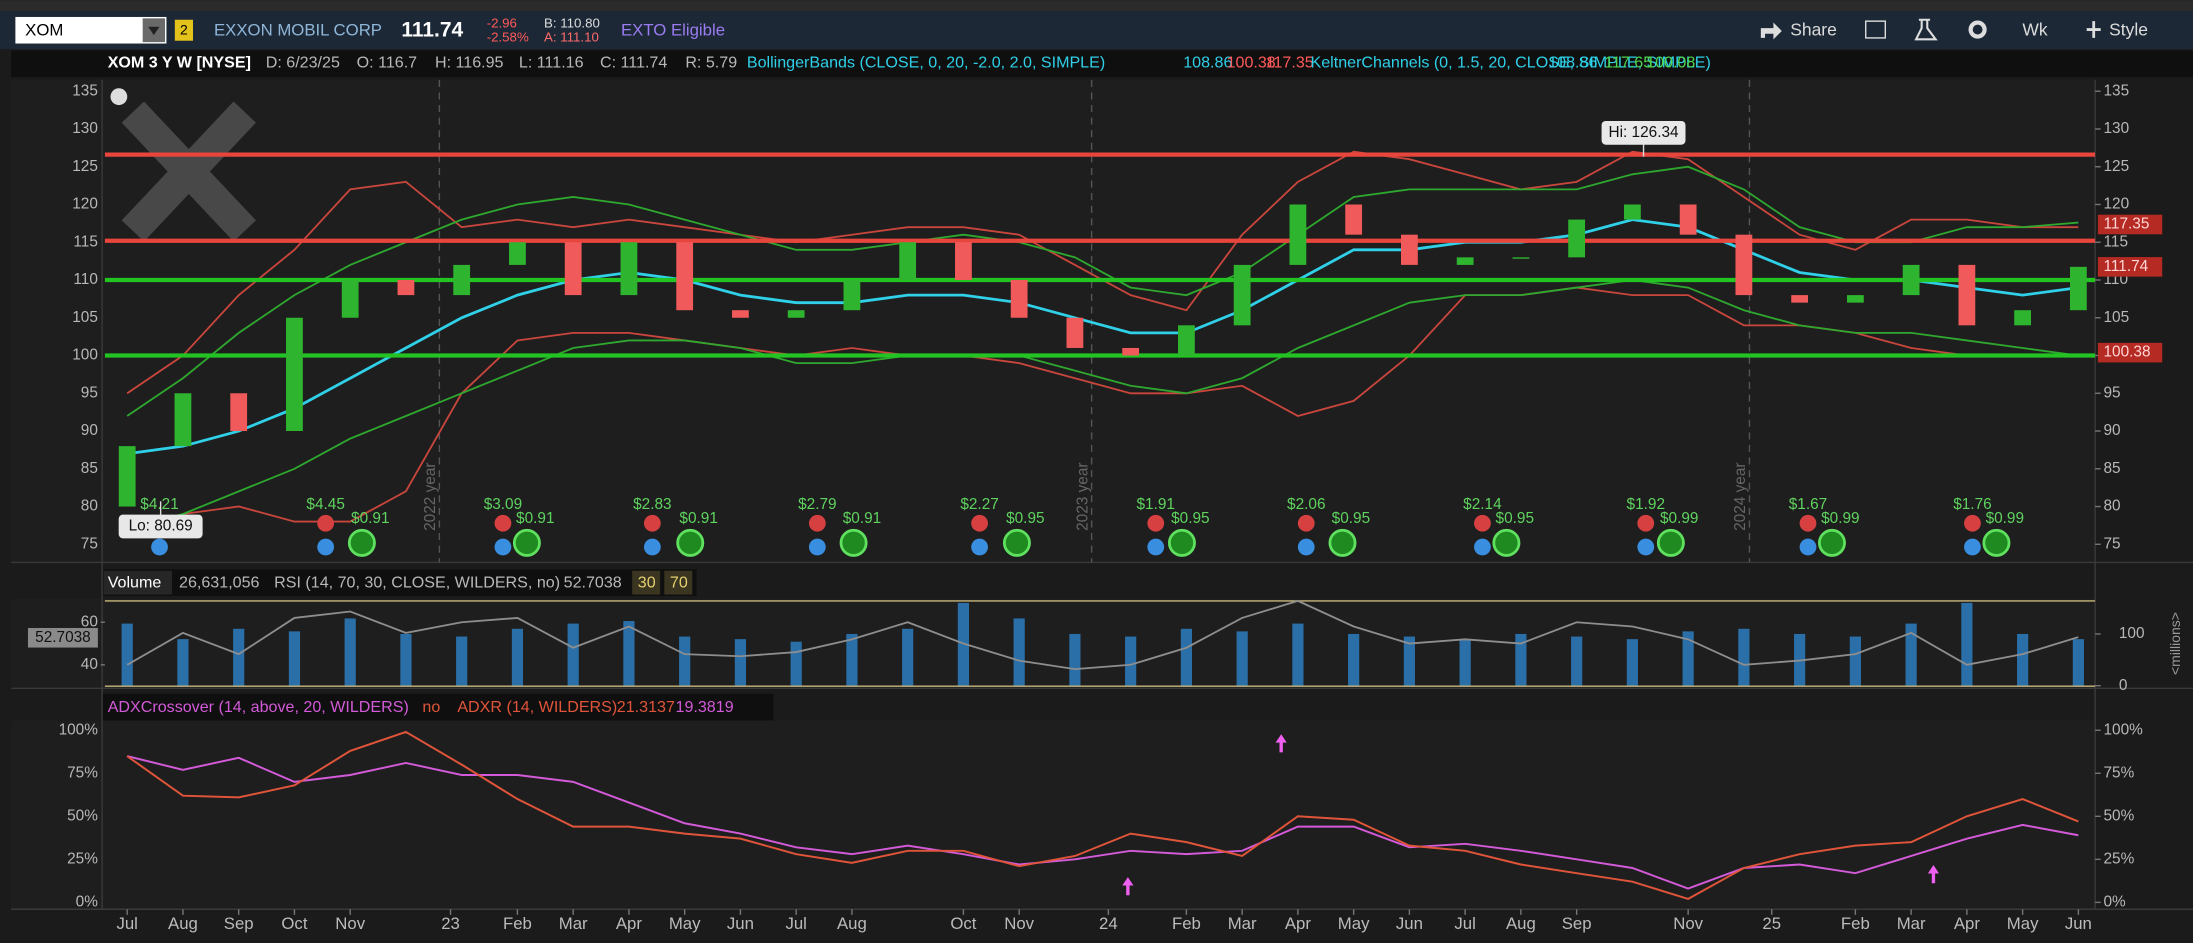  I want to click on keltner-value: 108.86, so click(1572, 62).